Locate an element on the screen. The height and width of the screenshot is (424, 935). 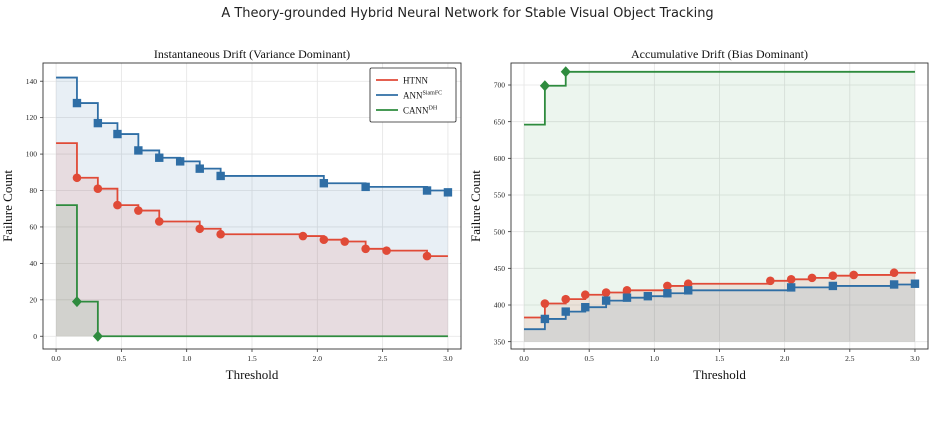
y-tick-label: 0 is located at coordinates (35, 336).